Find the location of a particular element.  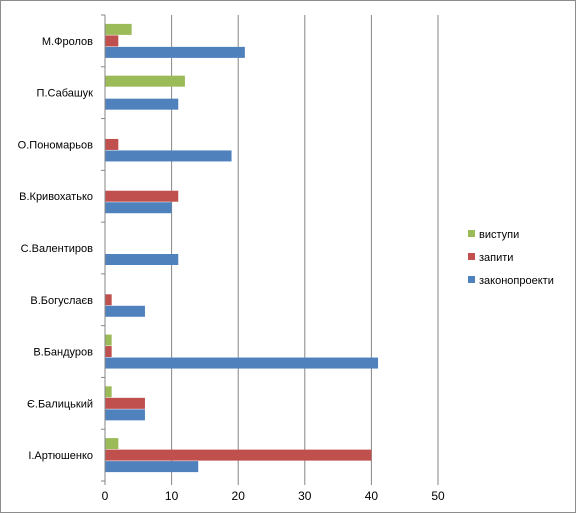

bar-законопроекти-0 is located at coordinates (175, 52).